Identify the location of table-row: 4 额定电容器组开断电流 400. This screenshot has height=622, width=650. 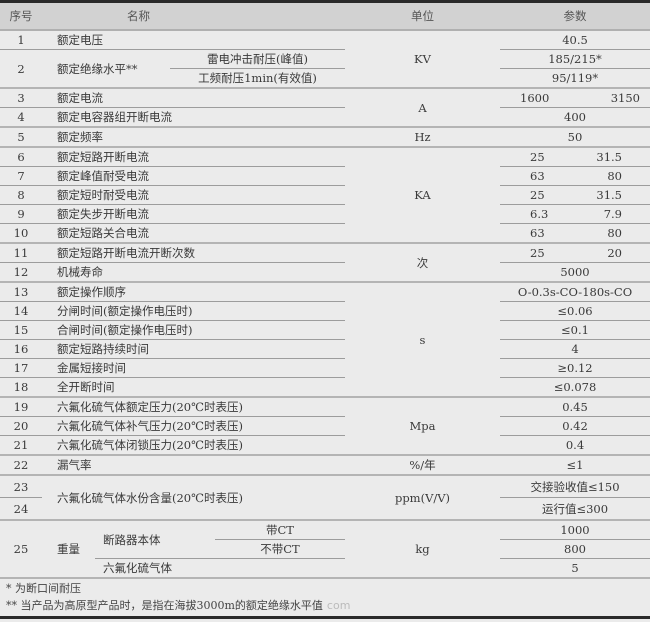
(325, 117).